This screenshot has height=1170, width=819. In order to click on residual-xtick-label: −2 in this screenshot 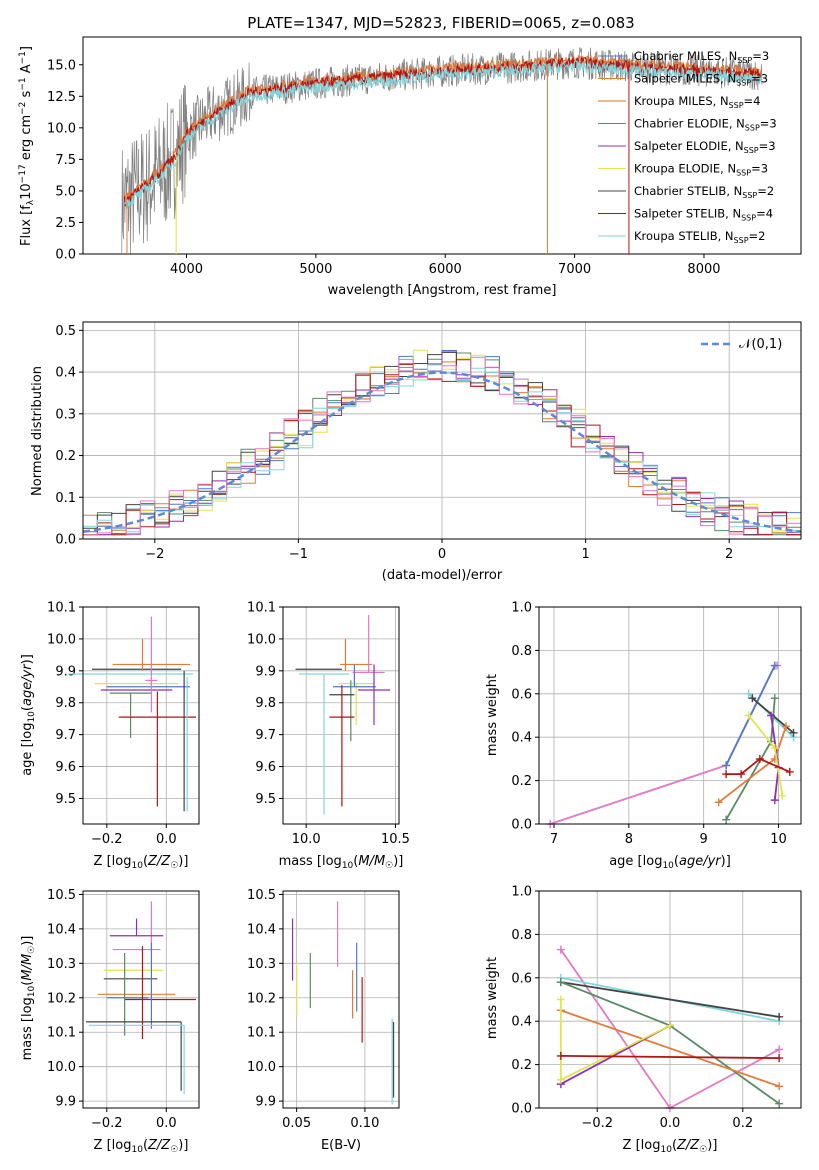, I will do `click(154, 554)`.